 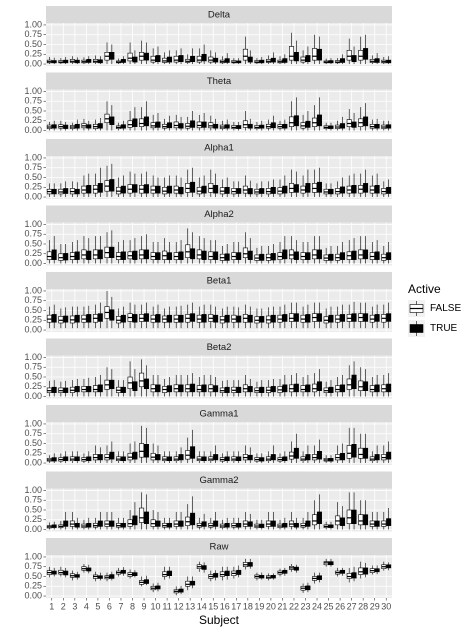 I want to click on x-tick-label: 6, so click(x=109, y=606).